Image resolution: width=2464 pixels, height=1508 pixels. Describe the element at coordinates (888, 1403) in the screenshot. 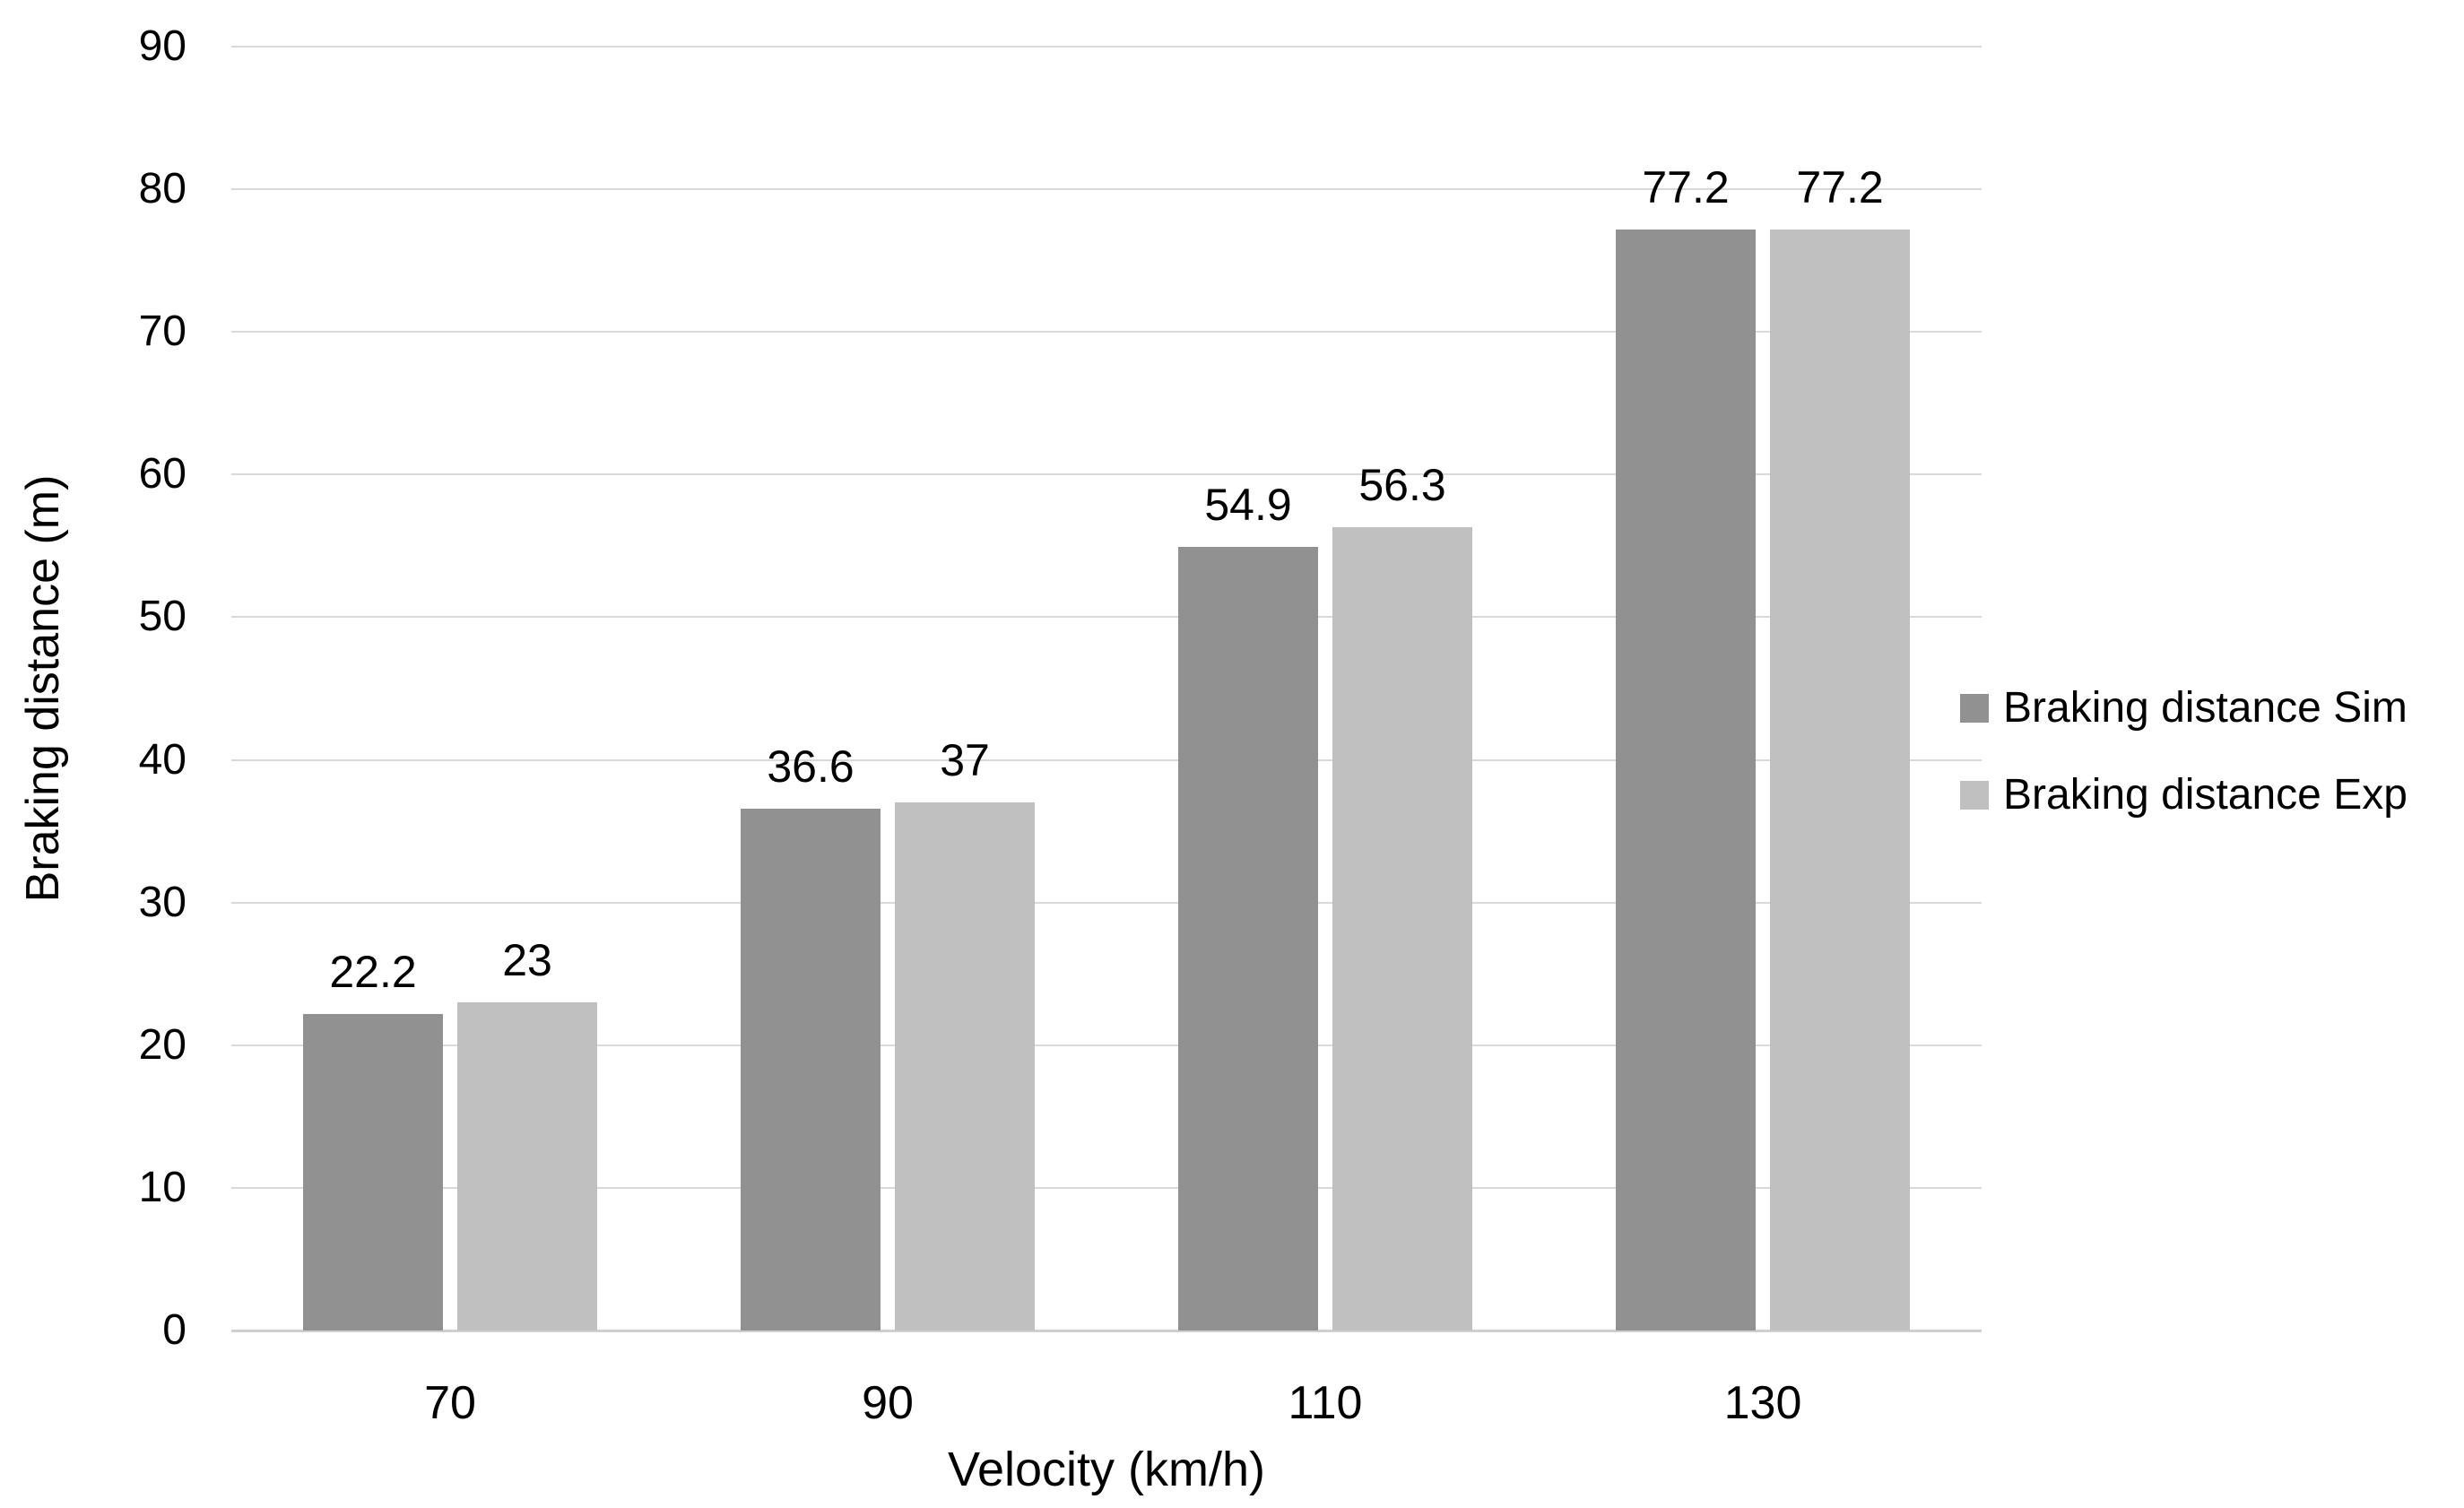

I see `x-tick-label-90: 90` at that location.